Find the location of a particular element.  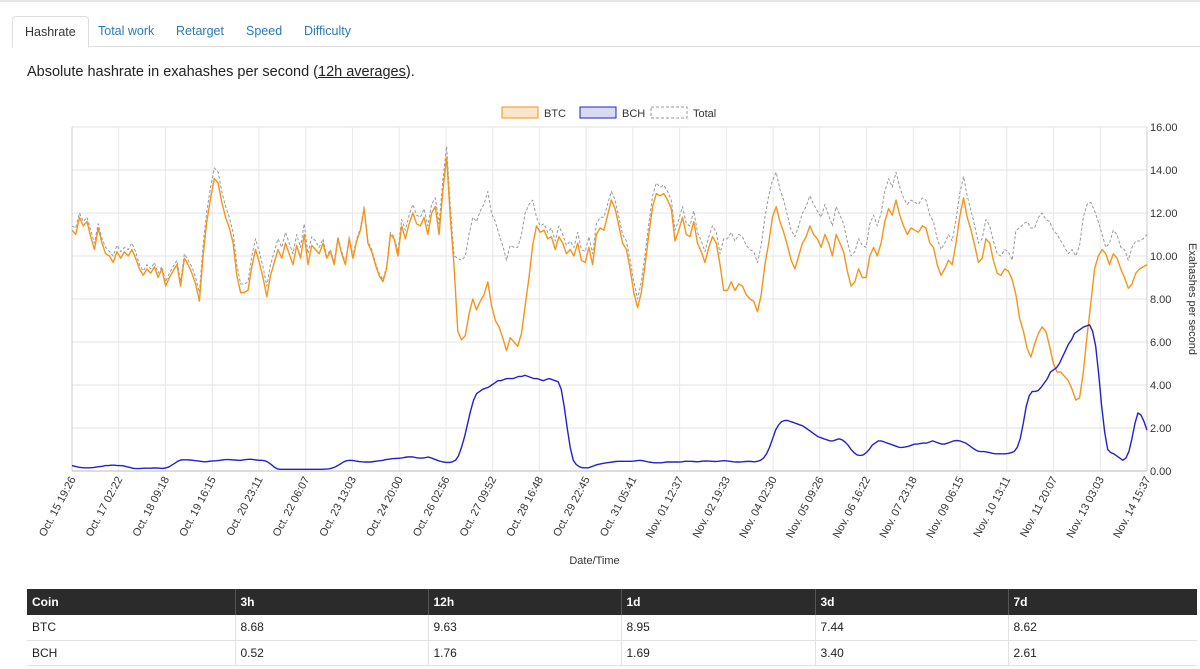

table-cell: 1.69 is located at coordinates (718, 653).